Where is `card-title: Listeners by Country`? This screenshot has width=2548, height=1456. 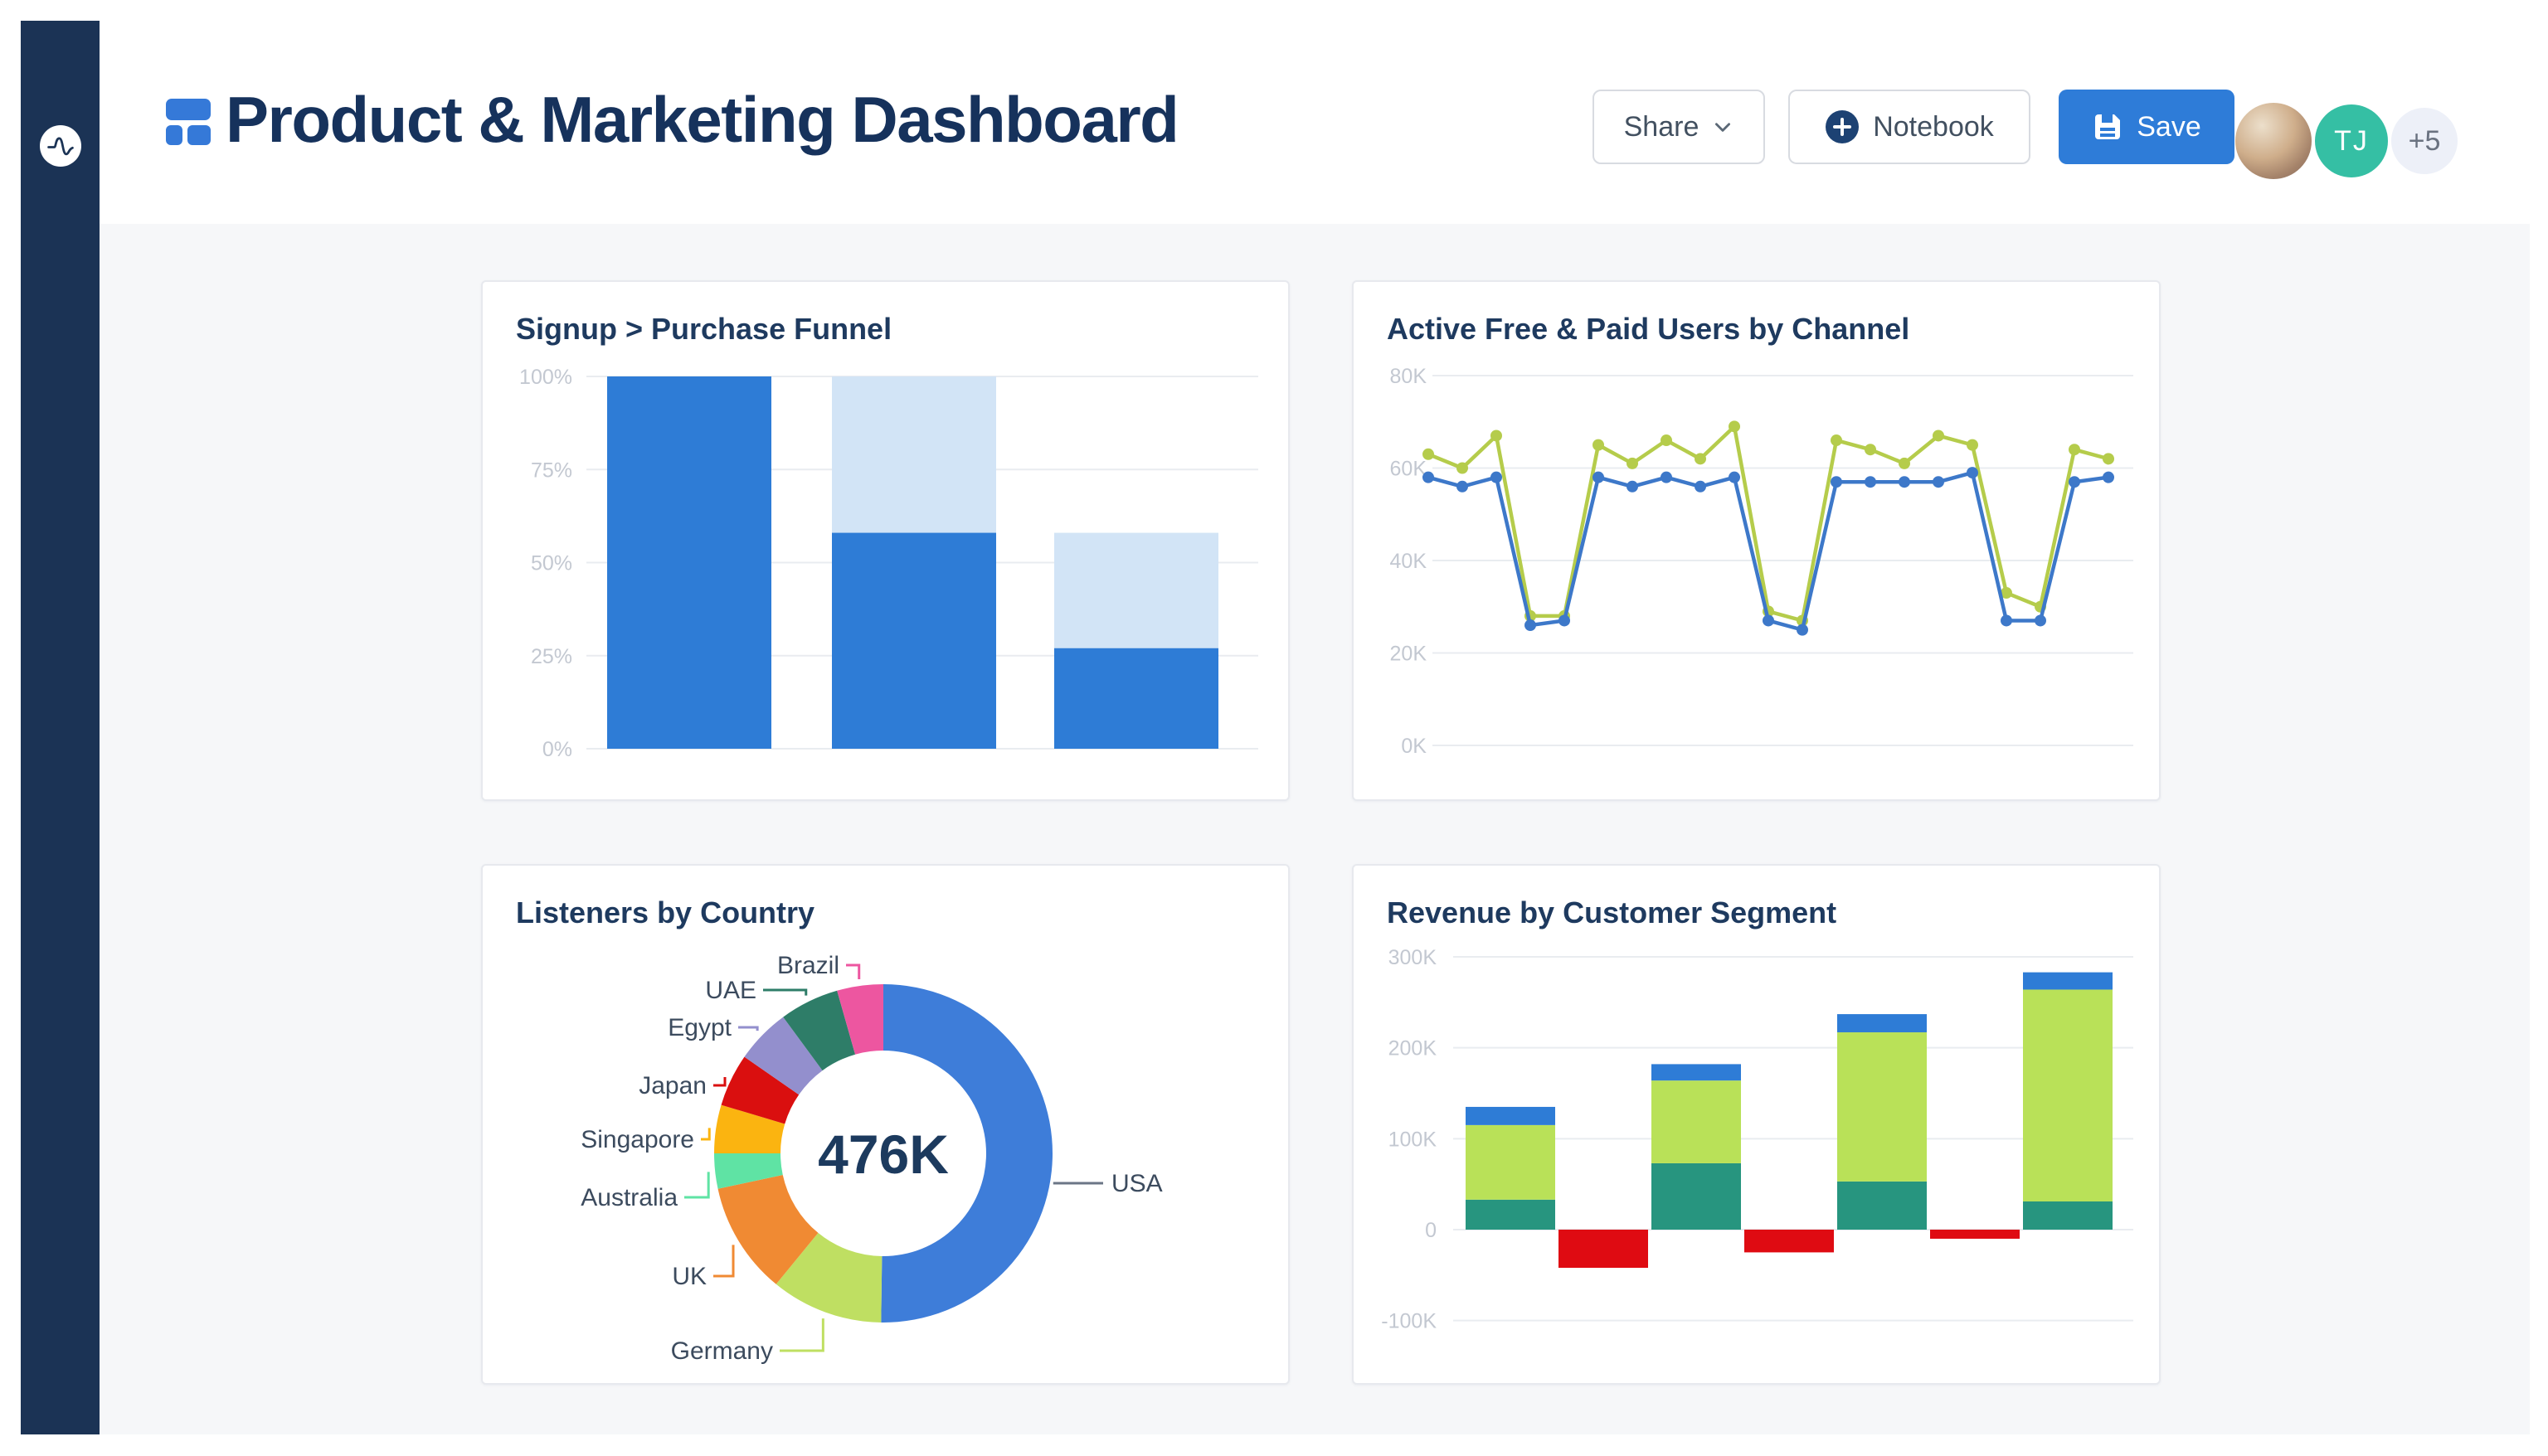 card-title: Listeners by Country is located at coordinates (665, 912).